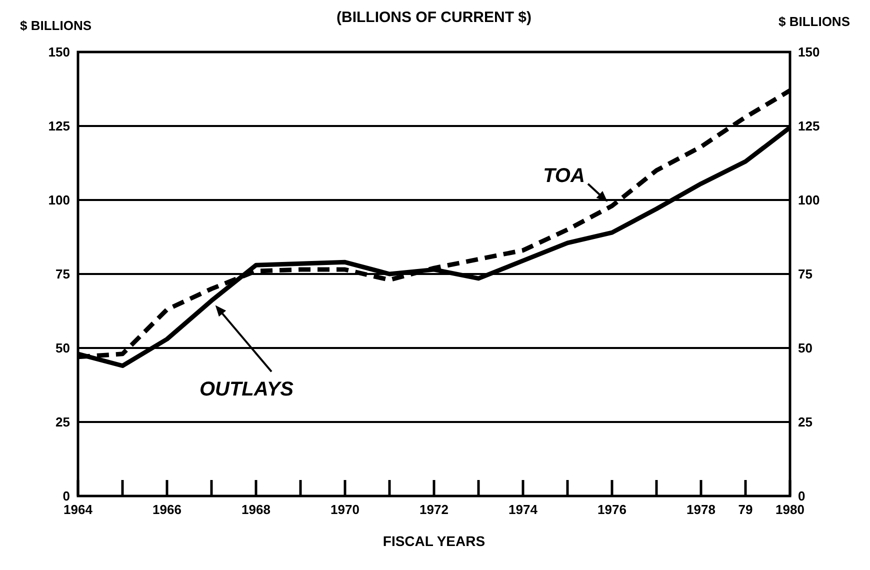 Image resolution: width=870 pixels, height=570 pixels. Describe the element at coordinates (809, 52) in the screenshot. I see `y2-tick-label: 150` at that location.